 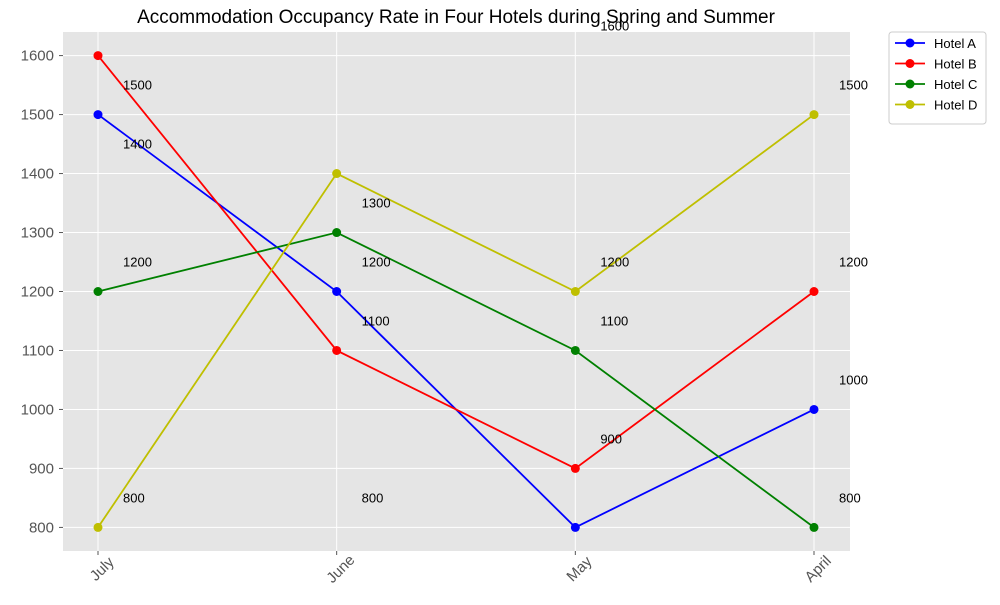 I want to click on y-tick-label-1100: 1100, so click(x=38, y=350).